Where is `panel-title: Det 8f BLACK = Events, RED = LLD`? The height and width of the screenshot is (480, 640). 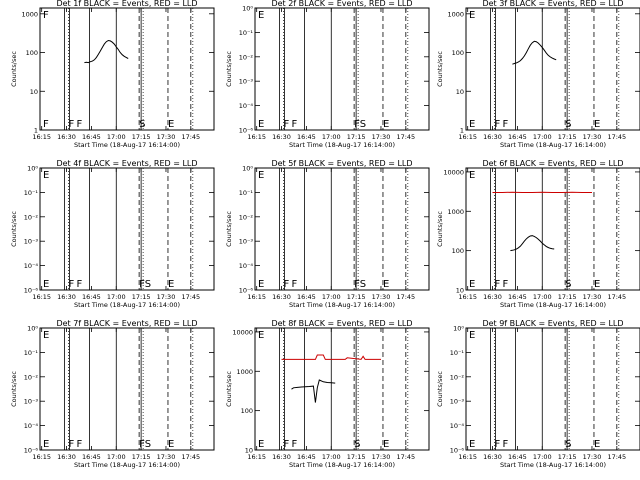 panel-title: Det 8f BLACK = Events, RED = LLD is located at coordinates (341, 323).